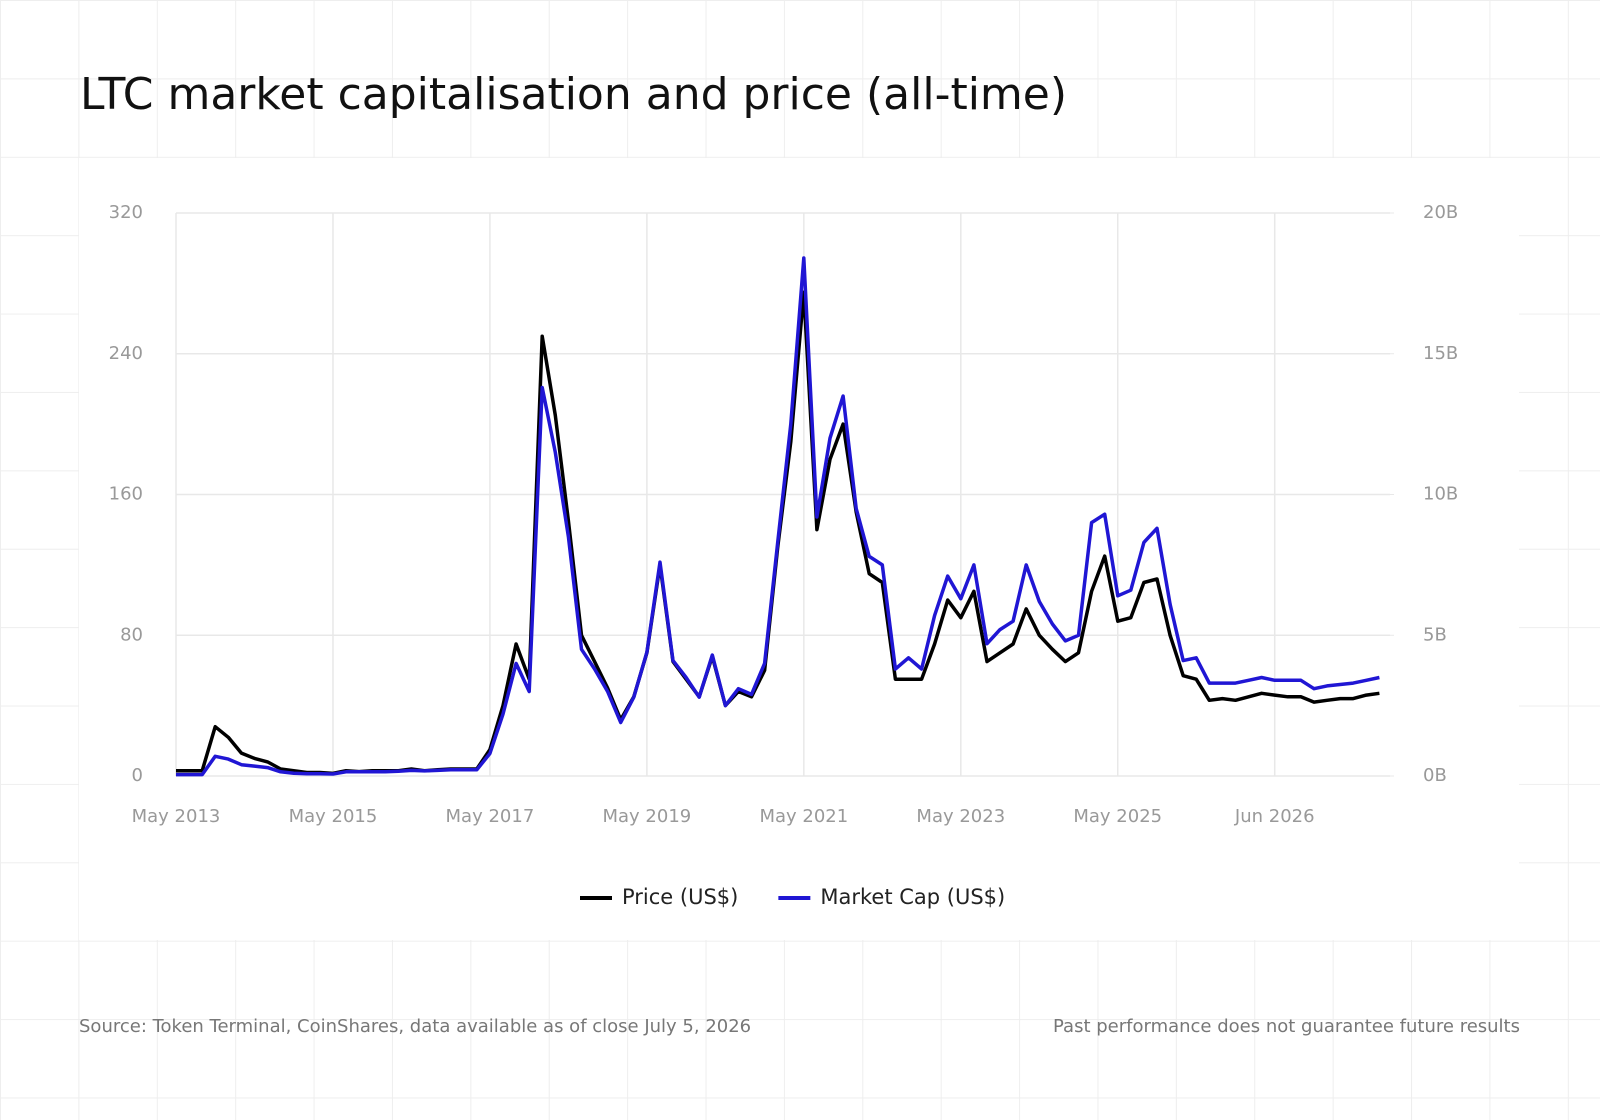 The width and height of the screenshot is (1600, 1120). I want to click on x-tick-label: May 2015, so click(333, 816).